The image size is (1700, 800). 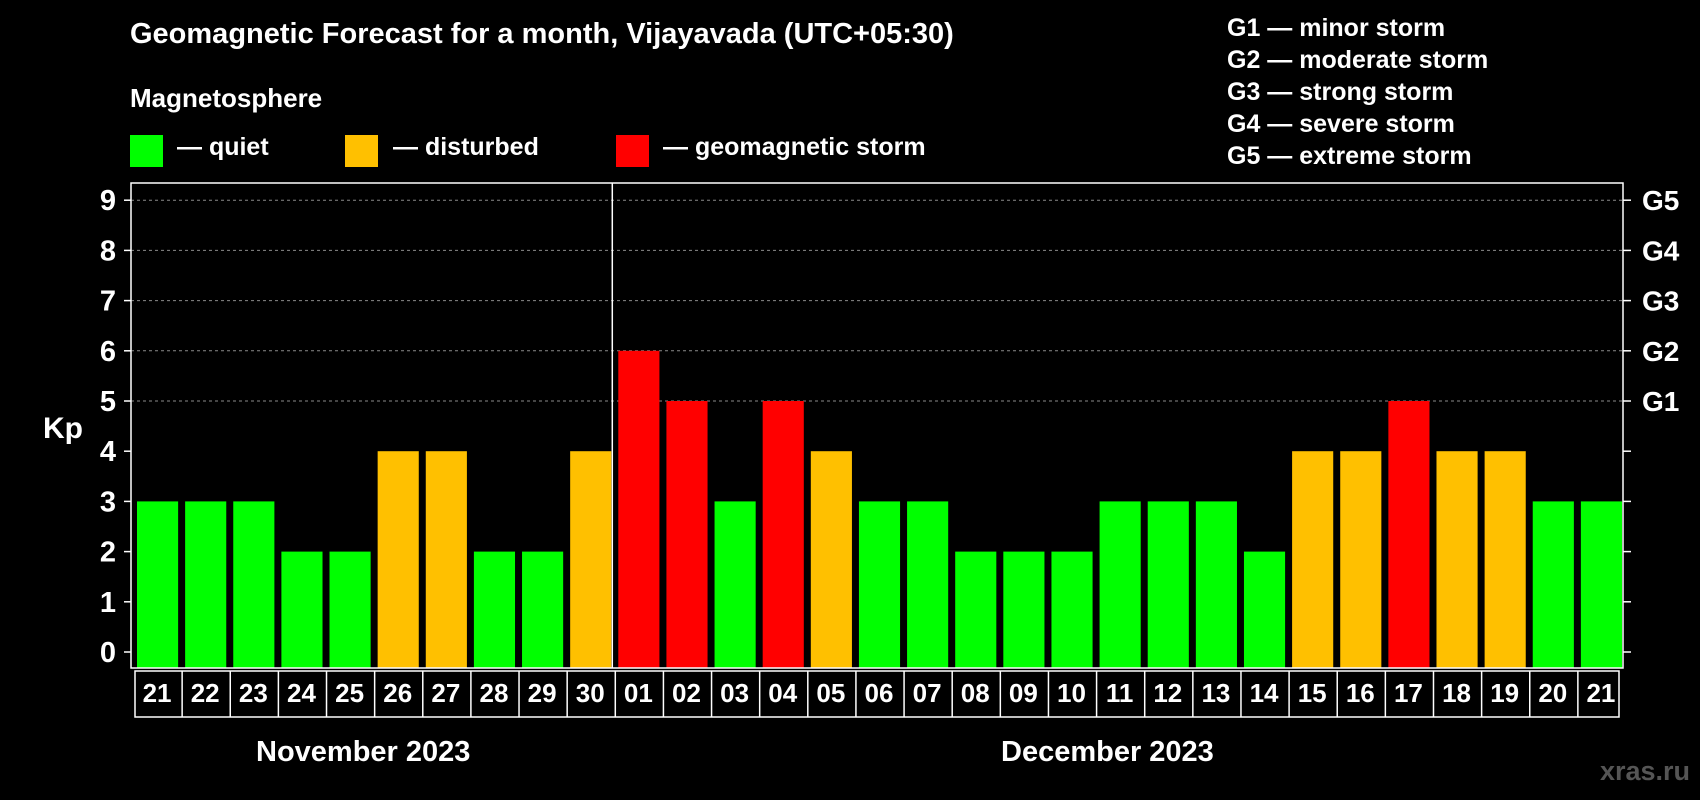 What do you see at coordinates (632, 151) in the screenshot?
I see `legend-swatch-storm` at bounding box center [632, 151].